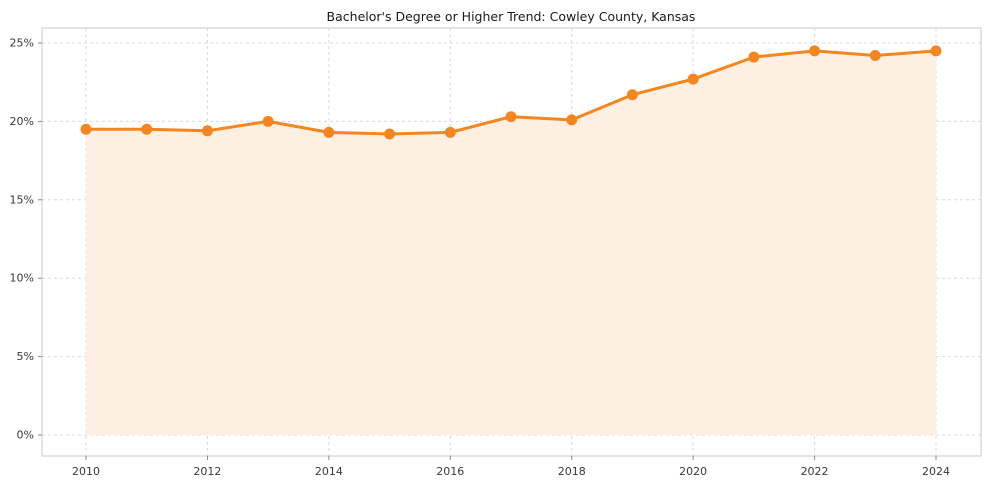 This screenshot has width=989, height=490. I want to click on y-tick-label: 10%, so click(22, 278).